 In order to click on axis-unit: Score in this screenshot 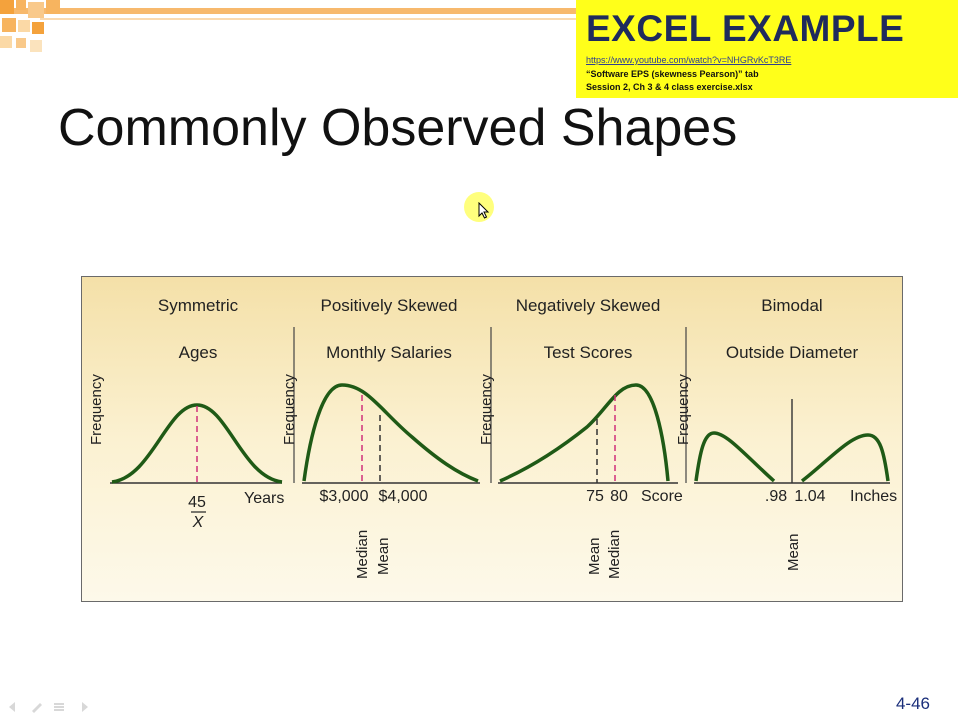, I will do `click(662, 496)`.